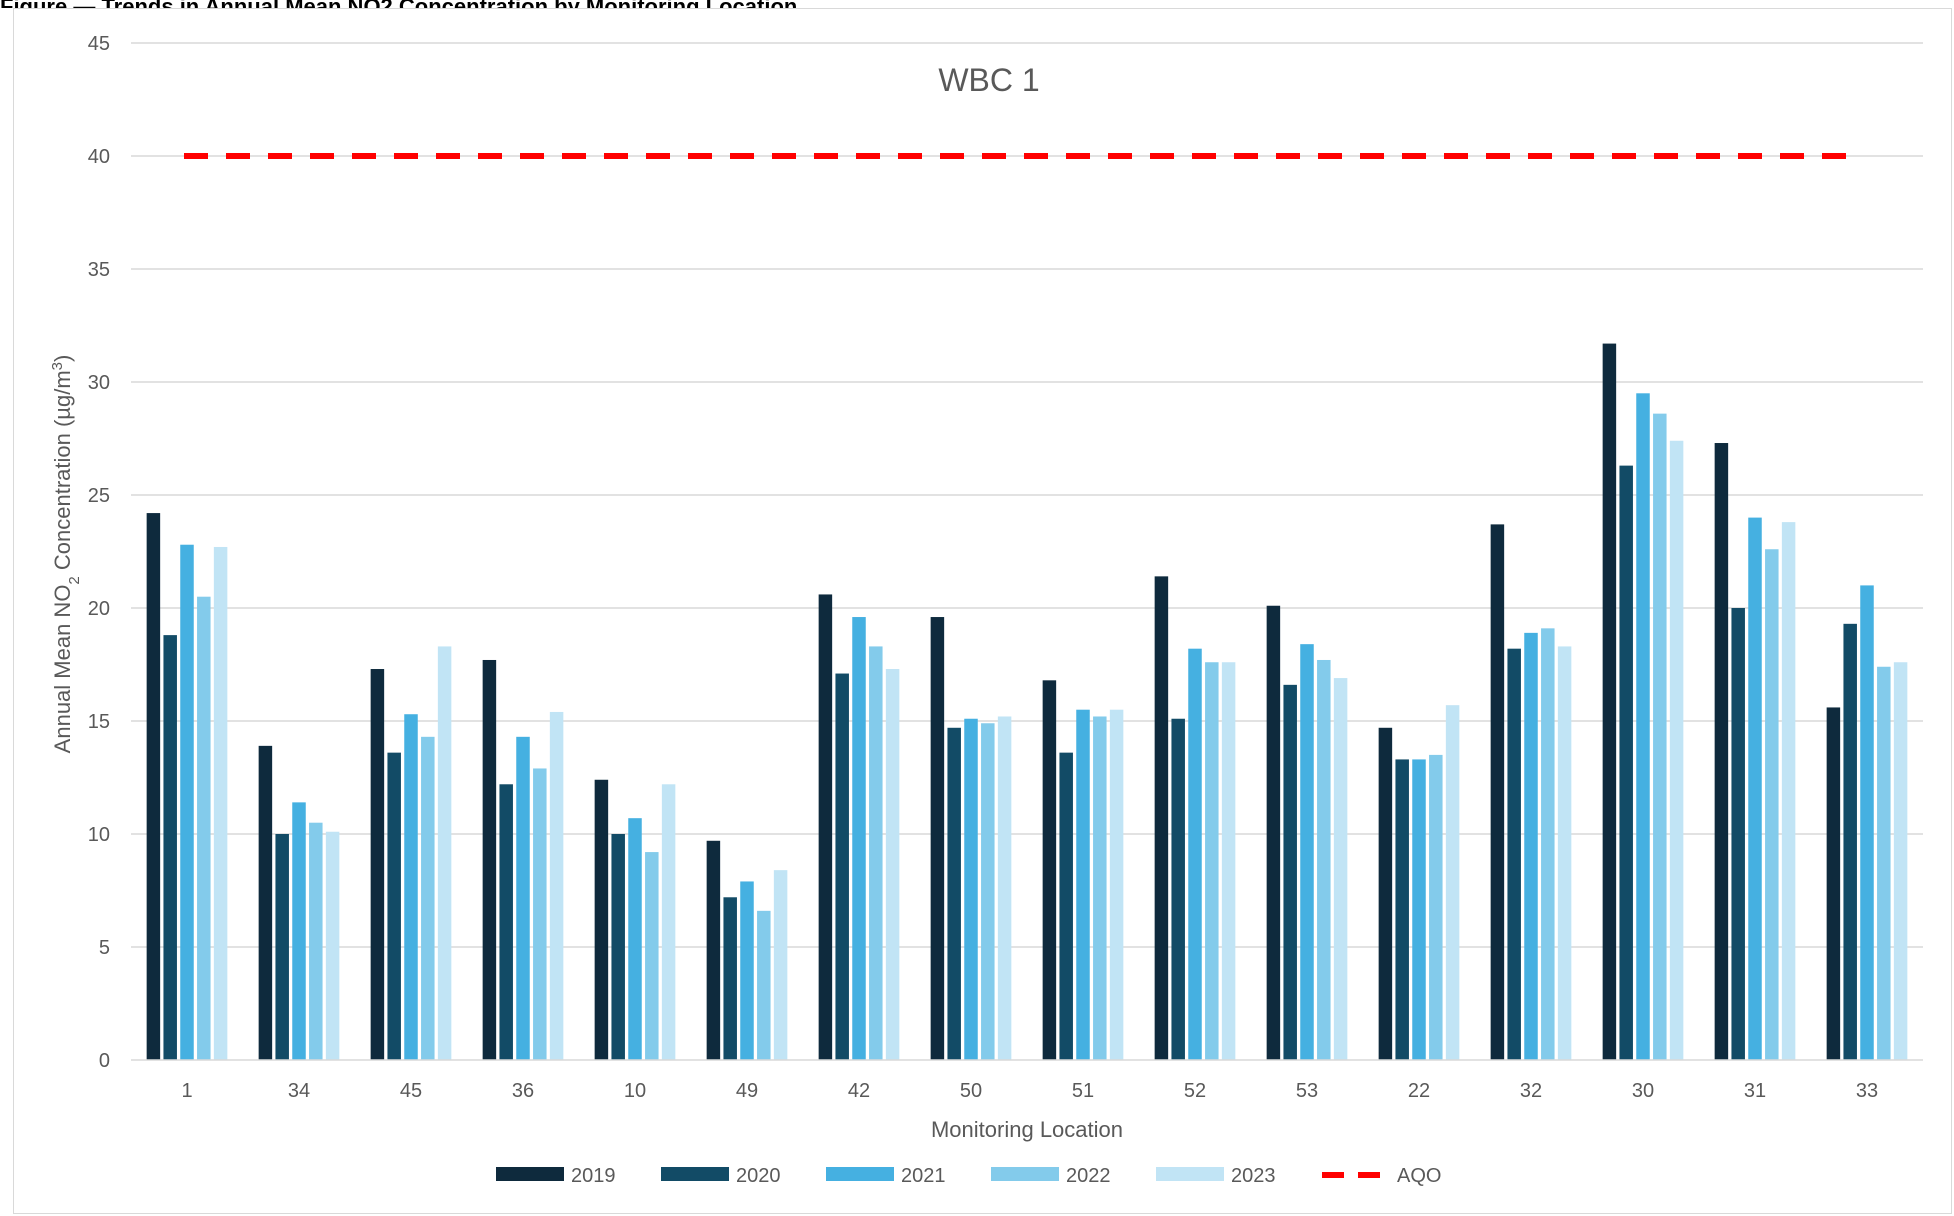  Describe the element at coordinates (1755, 1091) in the screenshot. I see `x-tick-label: 31` at that location.